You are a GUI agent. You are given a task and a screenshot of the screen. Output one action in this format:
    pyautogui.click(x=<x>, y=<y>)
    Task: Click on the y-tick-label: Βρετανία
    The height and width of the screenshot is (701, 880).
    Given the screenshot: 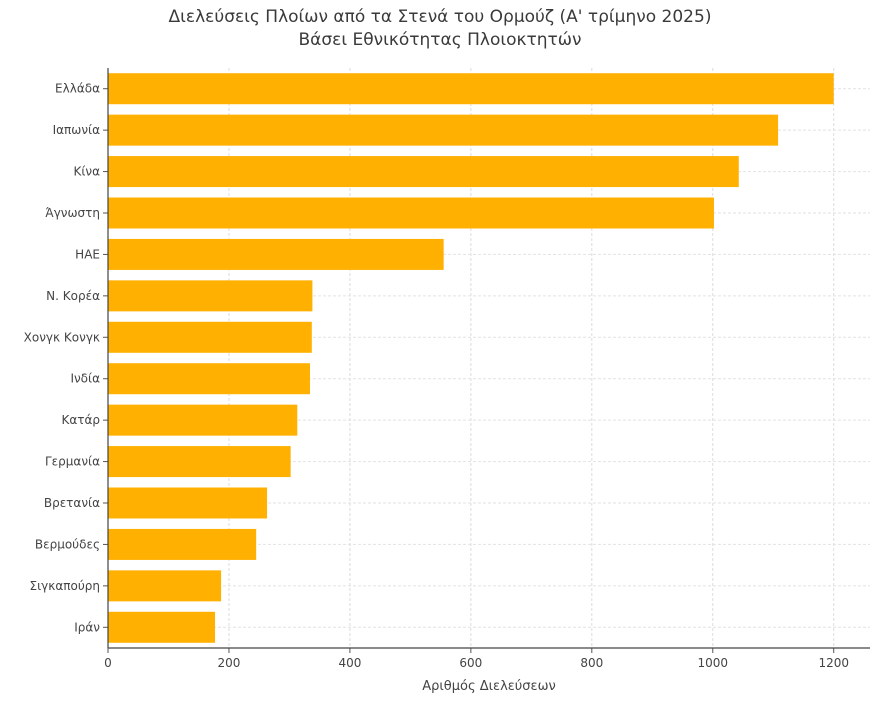 What is the action you would take?
    pyautogui.click(x=72, y=503)
    